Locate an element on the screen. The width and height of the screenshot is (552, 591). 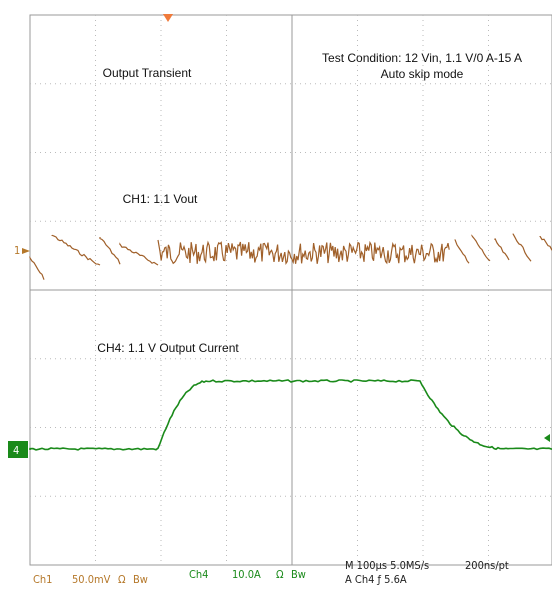
ch1-label: CH1: 1.1 Vout is located at coordinates (160, 199).